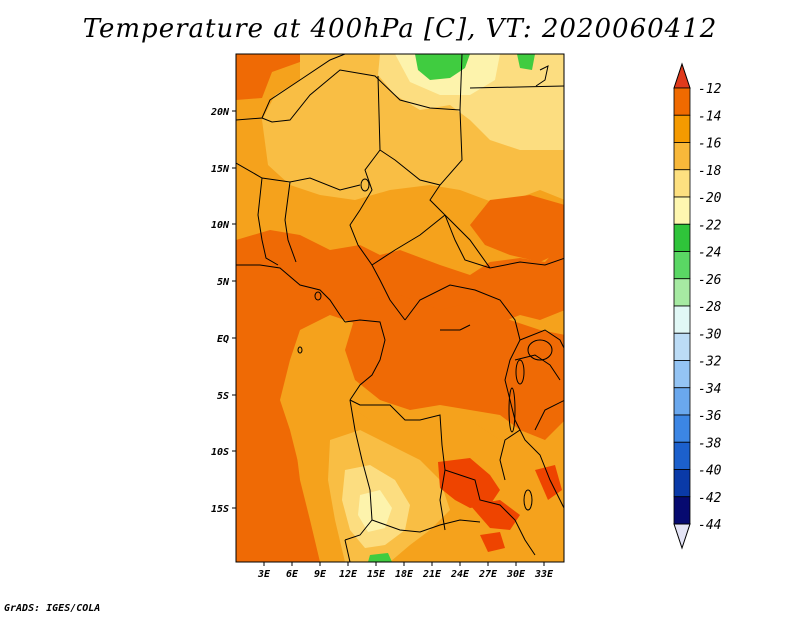 This screenshot has height=618, width=800. I want to click on colorbar-label: -14, so click(709, 116).